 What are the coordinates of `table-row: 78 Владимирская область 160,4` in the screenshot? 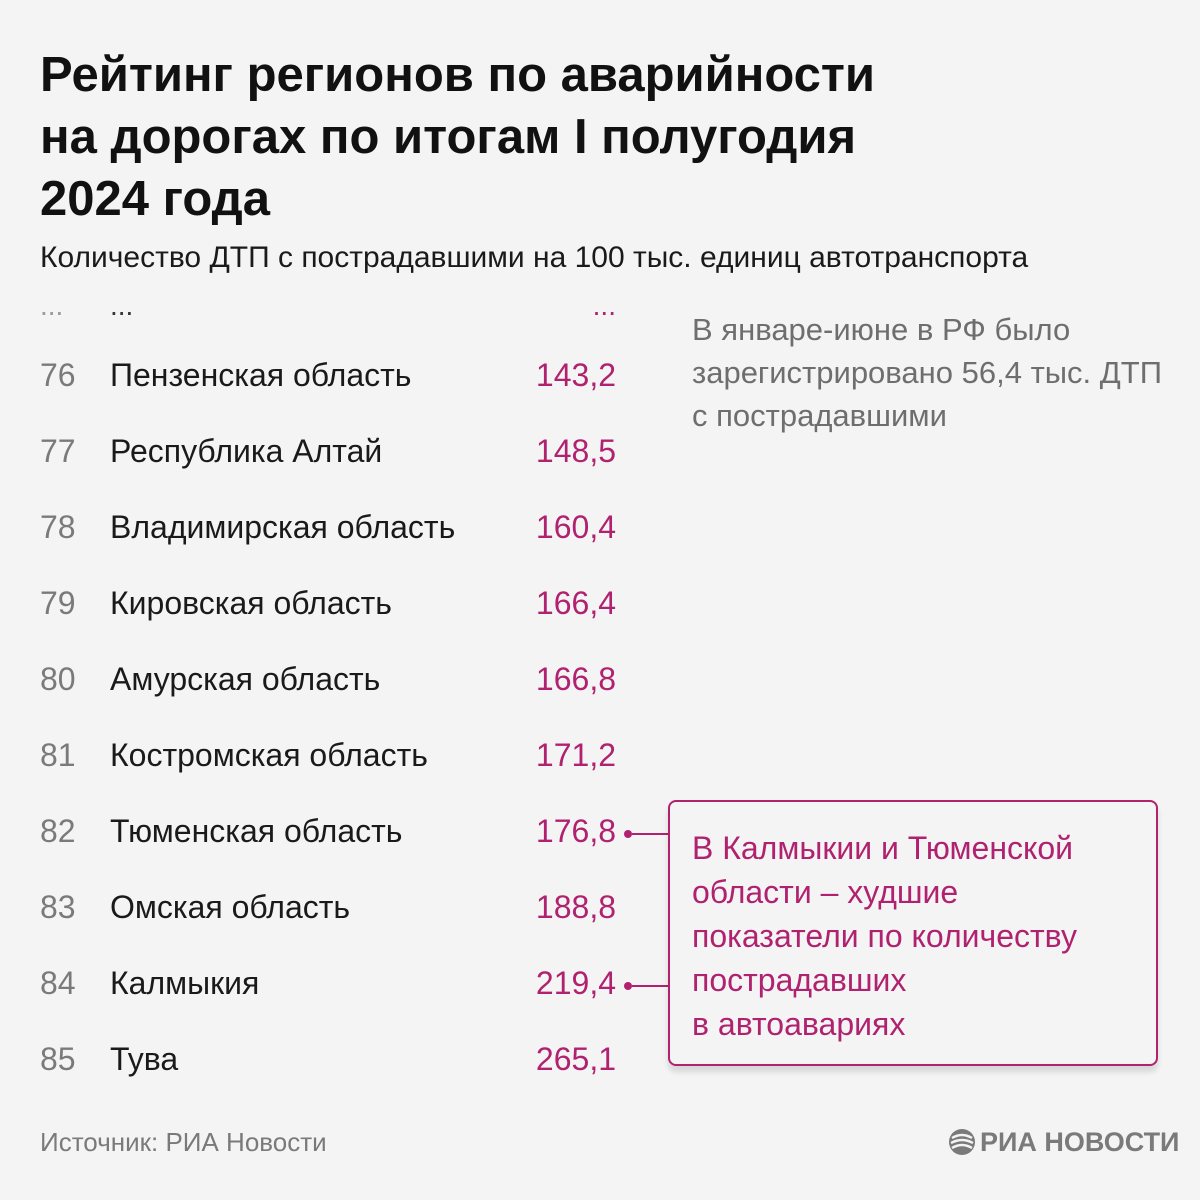 It's located at (320, 527).